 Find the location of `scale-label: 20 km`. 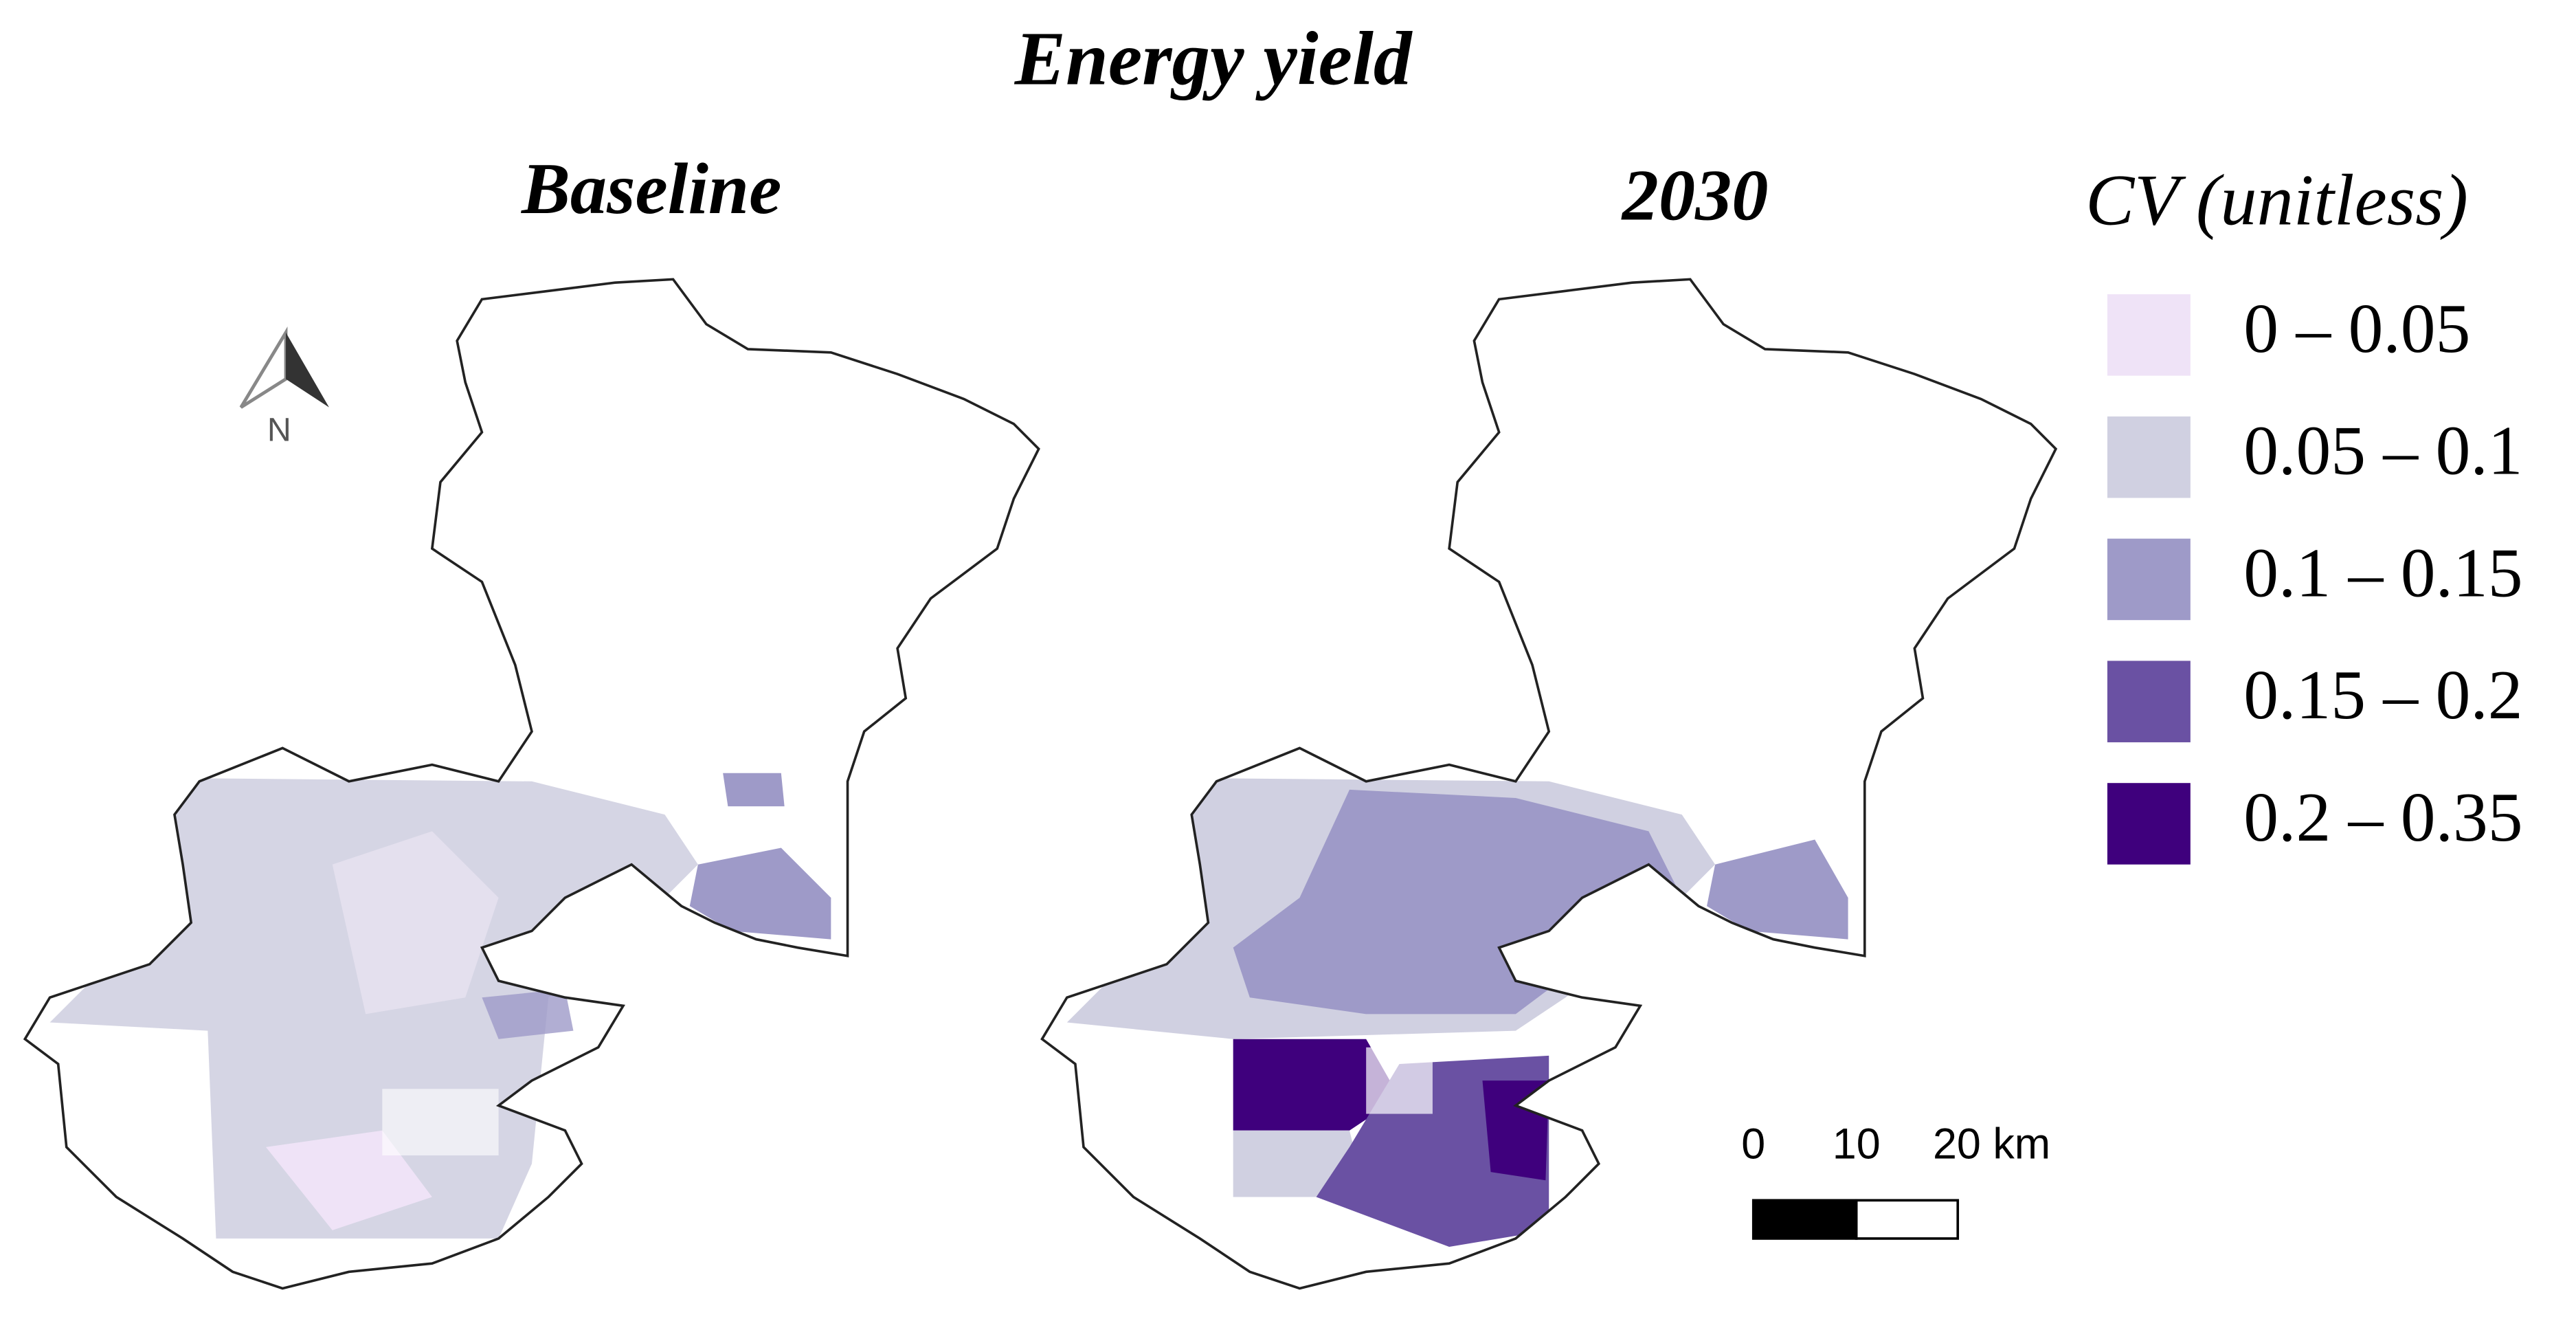

scale-label: 20 km is located at coordinates (1991, 1144).